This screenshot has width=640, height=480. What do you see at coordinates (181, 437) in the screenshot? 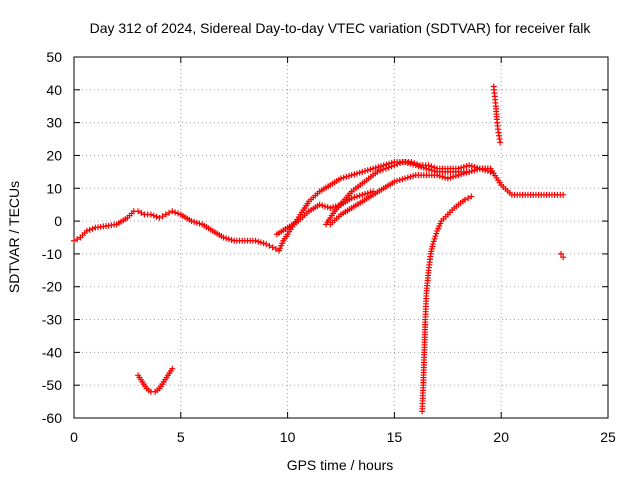
I see `x-tick-label: 5` at bounding box center [181, 437].